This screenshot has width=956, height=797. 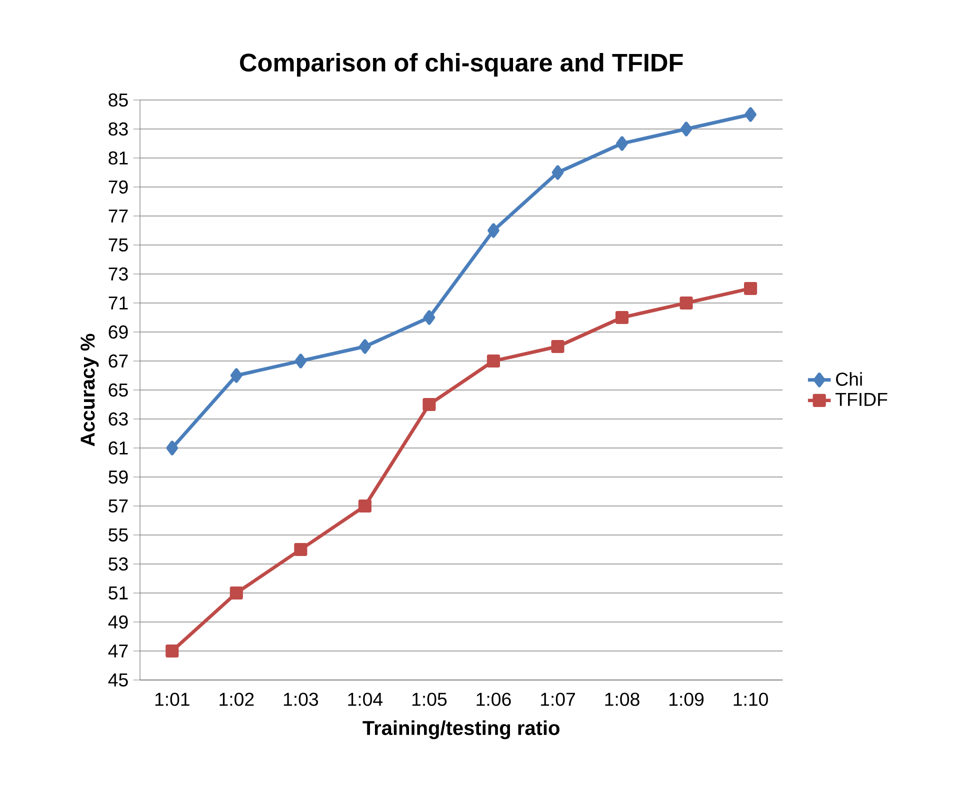 What do you see at coordinates (118, 187) in the screenshot?
I see `y-tick-label: 79` at bounding box center [118, 187].